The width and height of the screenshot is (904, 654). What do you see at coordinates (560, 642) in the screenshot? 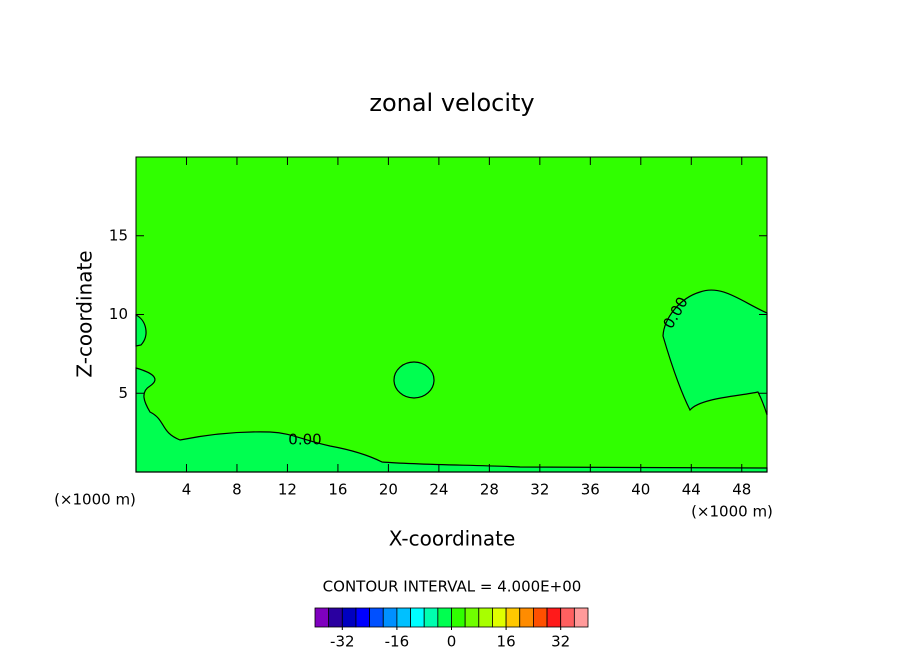
I see `colorbar-tick-label: 32` at bounding box center [560, 642].